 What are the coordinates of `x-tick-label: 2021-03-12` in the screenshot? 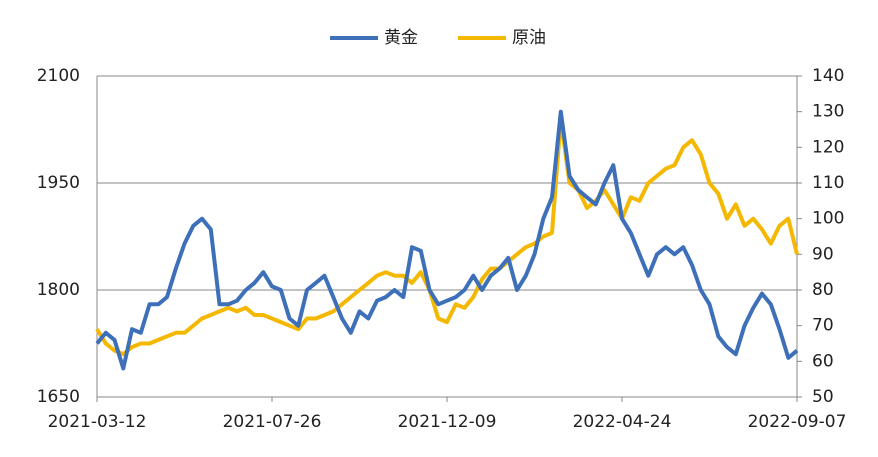 It's located at (97, 422).